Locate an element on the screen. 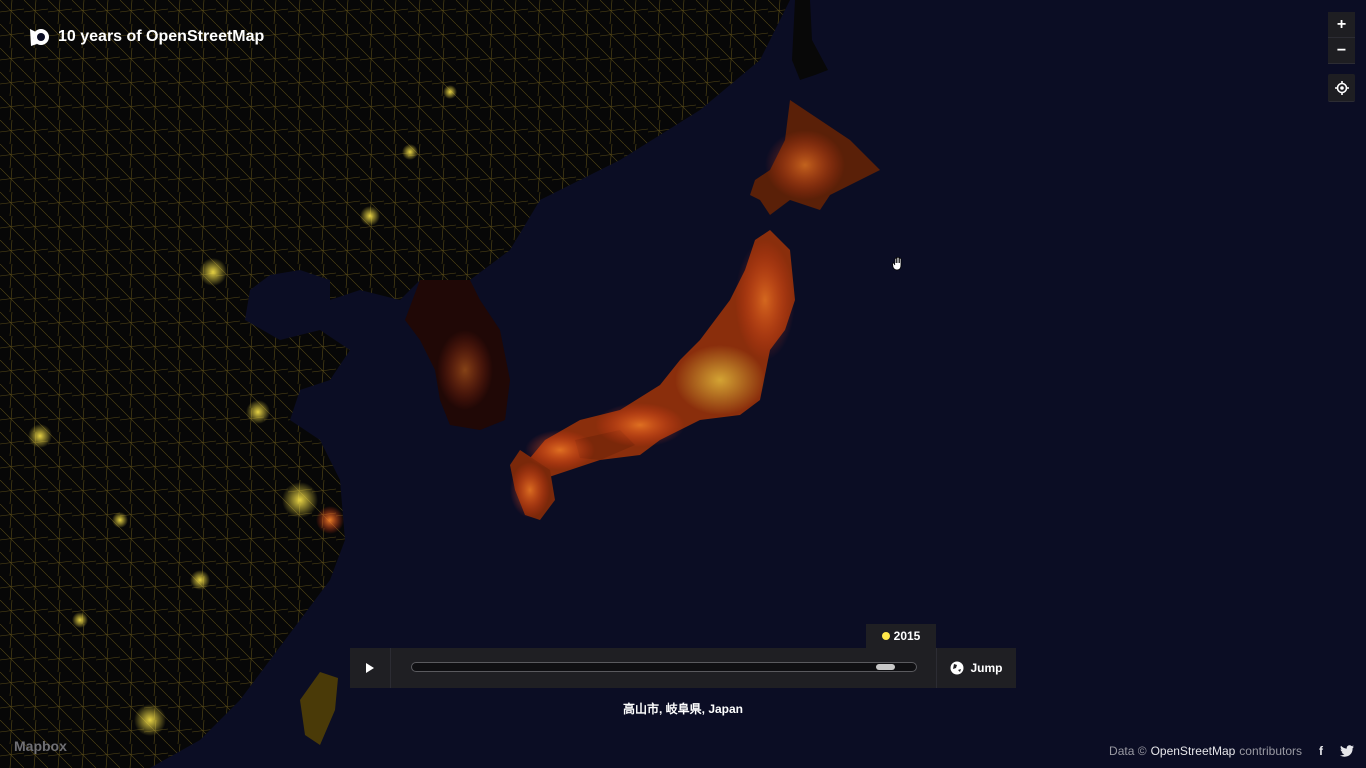  timeline-slider is located at coordinates (663, 668).